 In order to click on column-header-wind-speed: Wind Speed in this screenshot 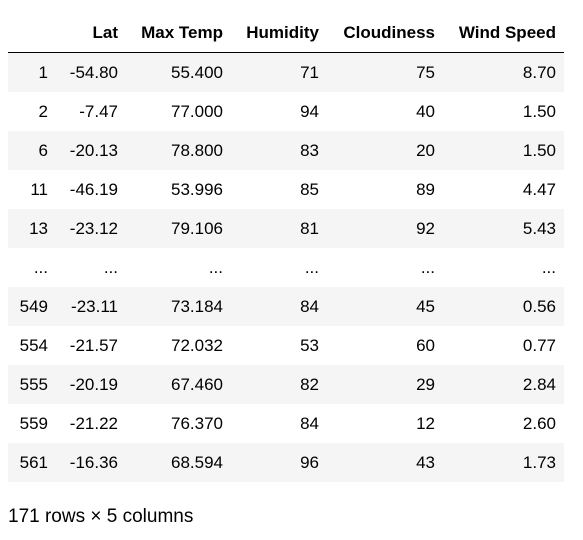, I will do `click(503, 33)`.